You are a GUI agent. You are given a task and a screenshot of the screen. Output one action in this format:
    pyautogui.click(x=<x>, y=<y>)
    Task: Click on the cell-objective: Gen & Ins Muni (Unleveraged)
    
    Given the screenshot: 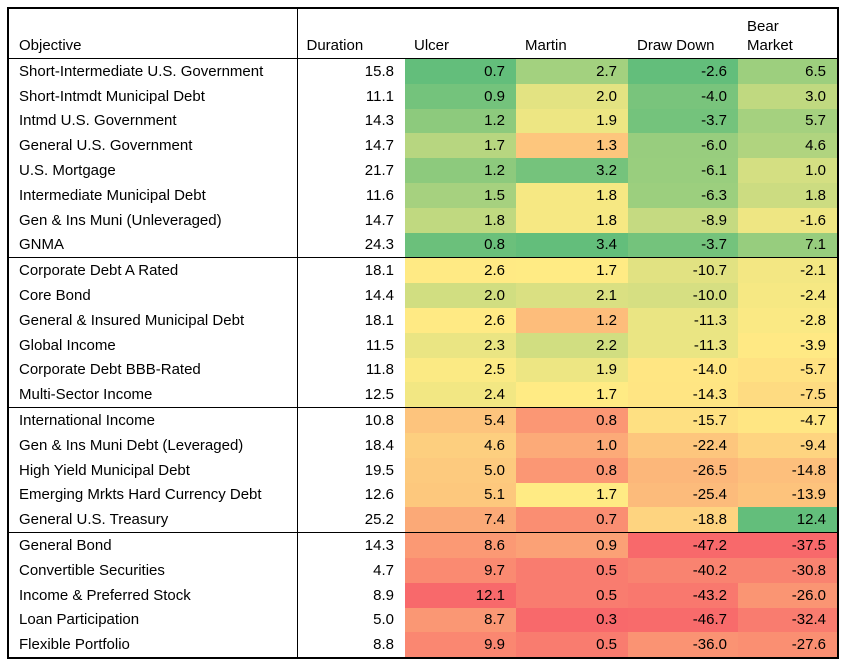 What is the action you would take?
    pyautogui.click(x=153, y=220)
    